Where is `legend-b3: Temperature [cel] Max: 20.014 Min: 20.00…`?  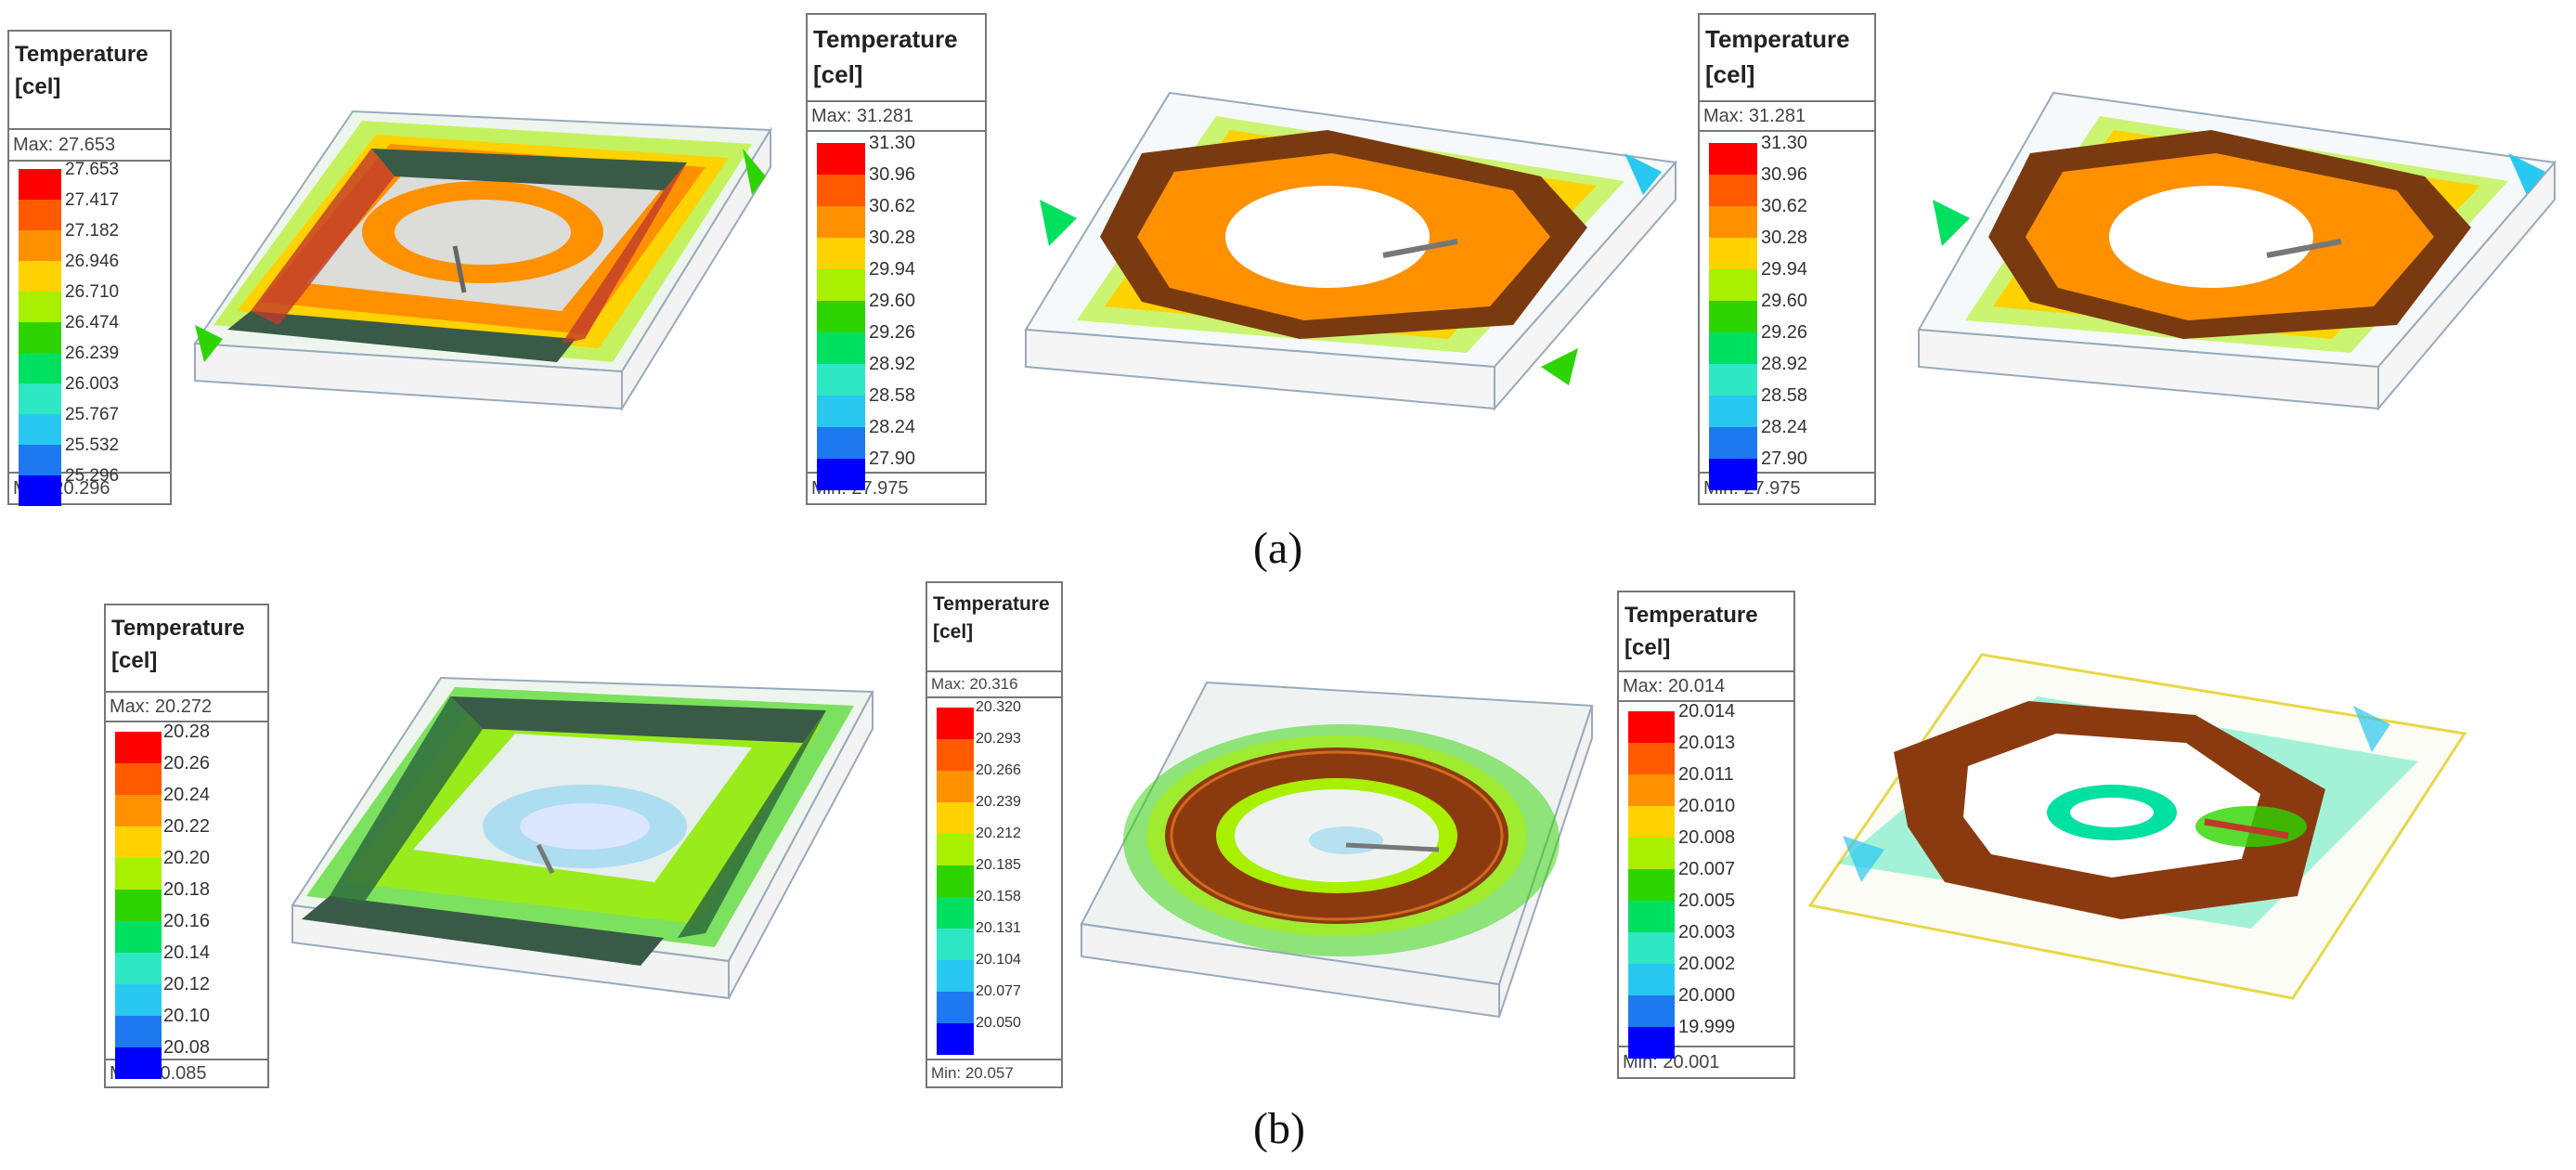
legend-b3: Temperature [cel] Max: 20.014 Min: 20.00… is located at coordinates (1706, 835).